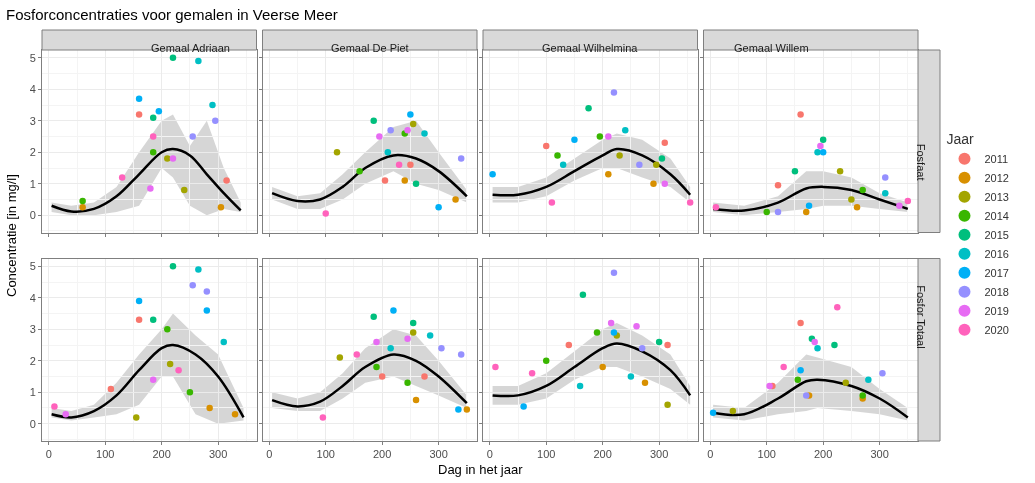 The height and width of the screenshot is (483, 1035). I want to click on legend-label: 2012, so click(996, 177).